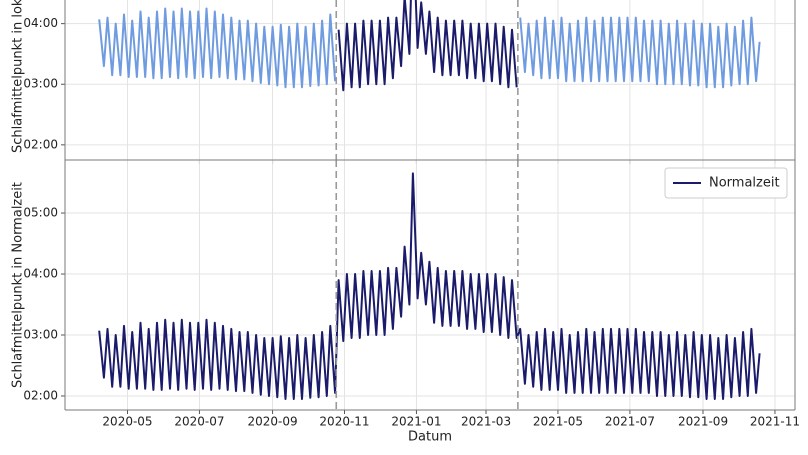 Image resolution: width=808 pixels, height=455 pixels. I want to click on legend-label: Normalzeit, so click(744, 183).